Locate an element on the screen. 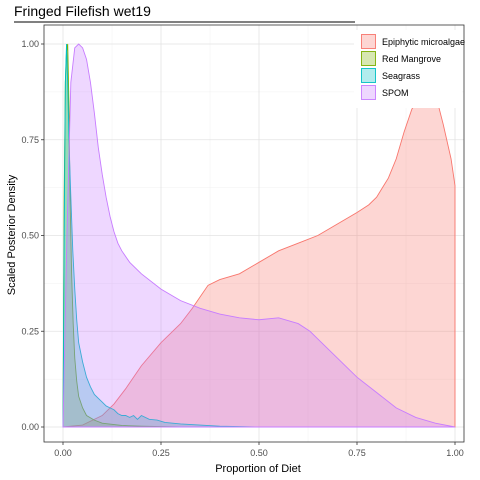 The height and width of the screenshot is (480, 480). x-tick-label: 0.25 is located at coordinates (161, 453).